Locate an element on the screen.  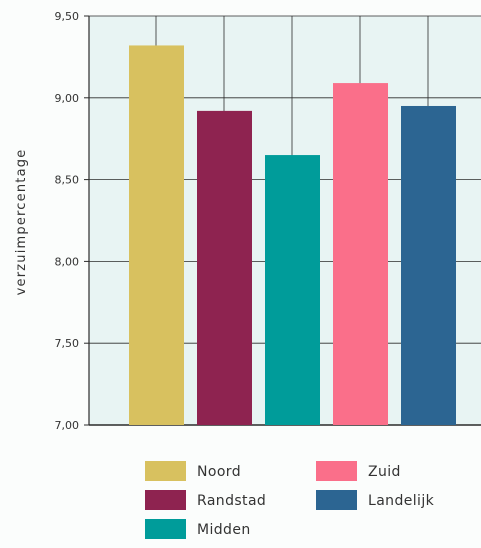
bar-midden is located at coordinates (292, 290).